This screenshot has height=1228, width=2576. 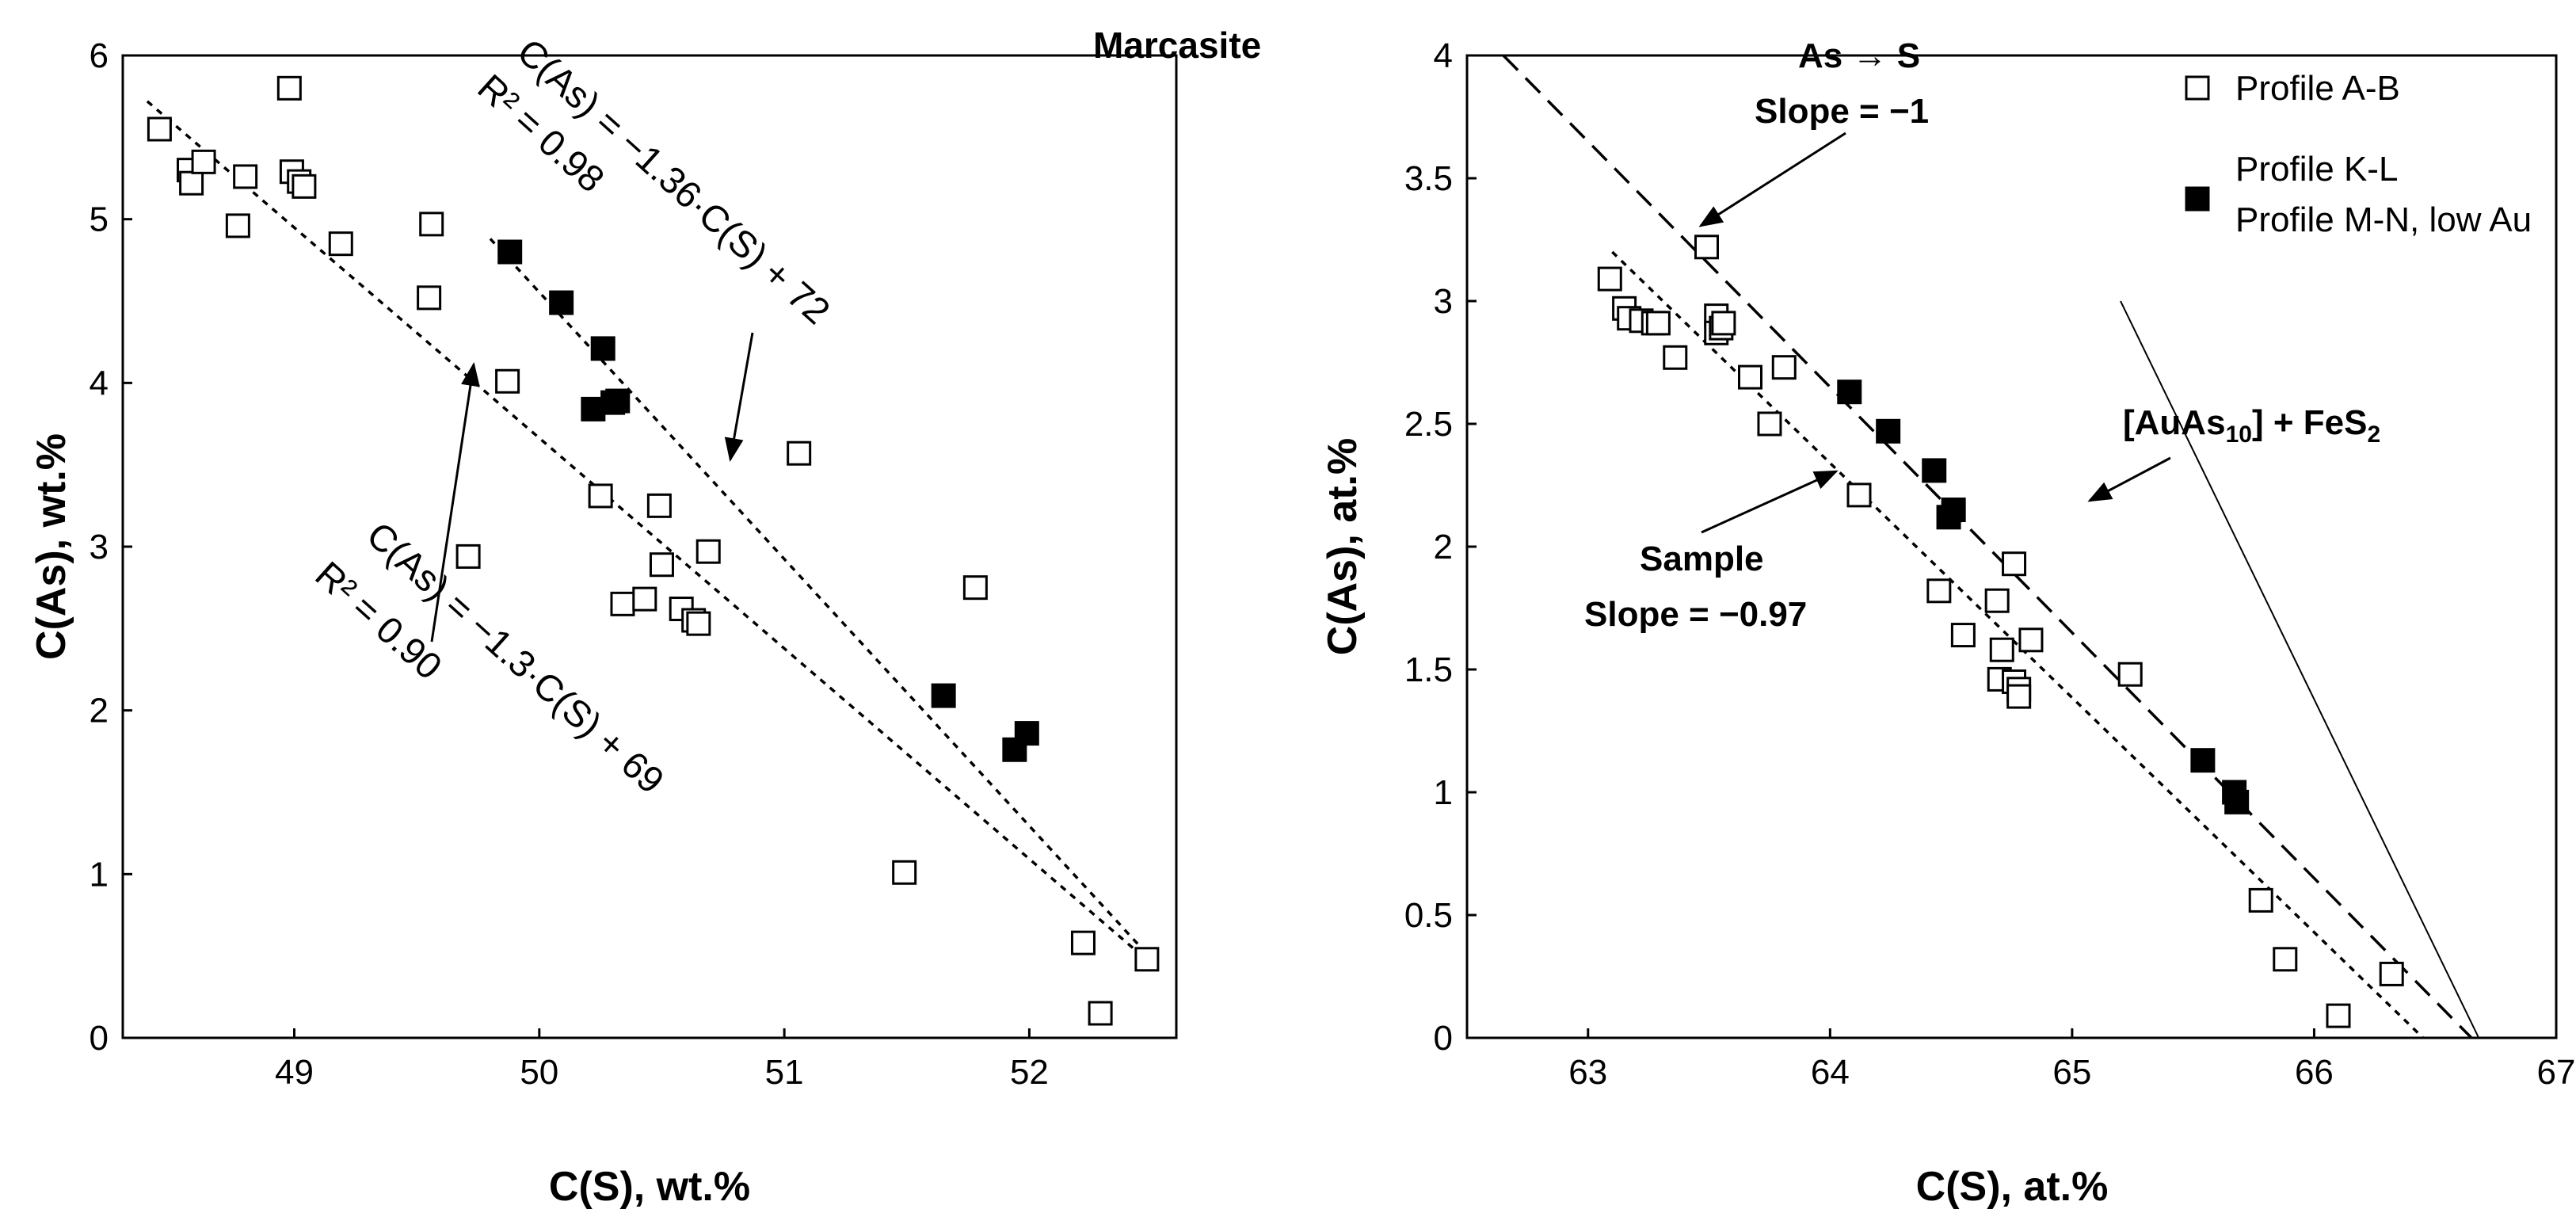 I want to click on right-y-tick-label: 0, so click(x=1443, y=1038).